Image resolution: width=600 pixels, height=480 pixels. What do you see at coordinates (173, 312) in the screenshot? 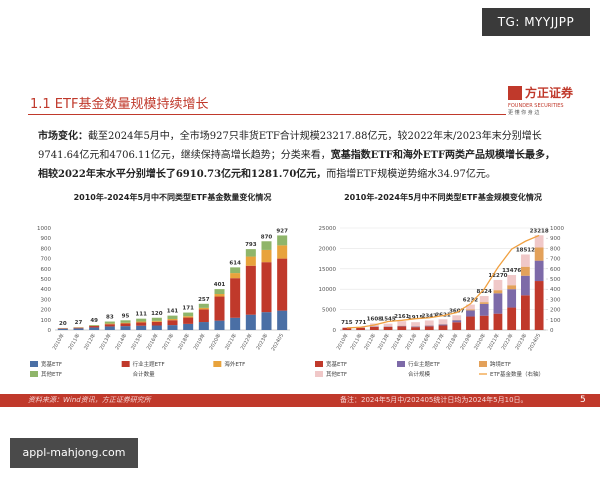
I see `total-label: 141` at bounding box center [173, 312].